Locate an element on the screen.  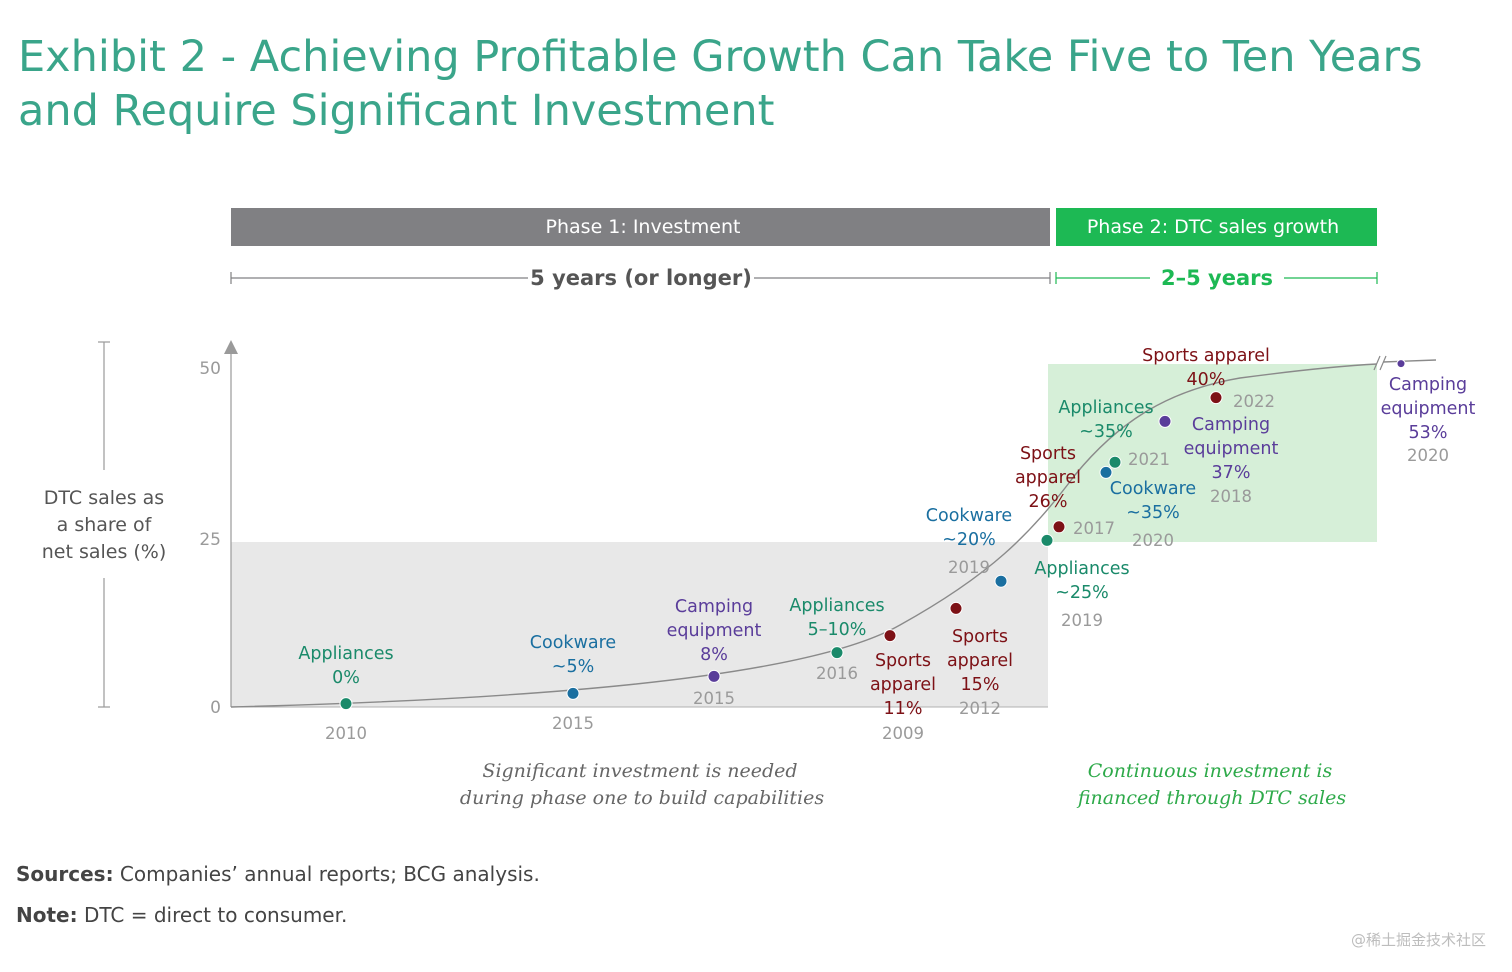
phase2-bar is located at coordinates (1216, 227).